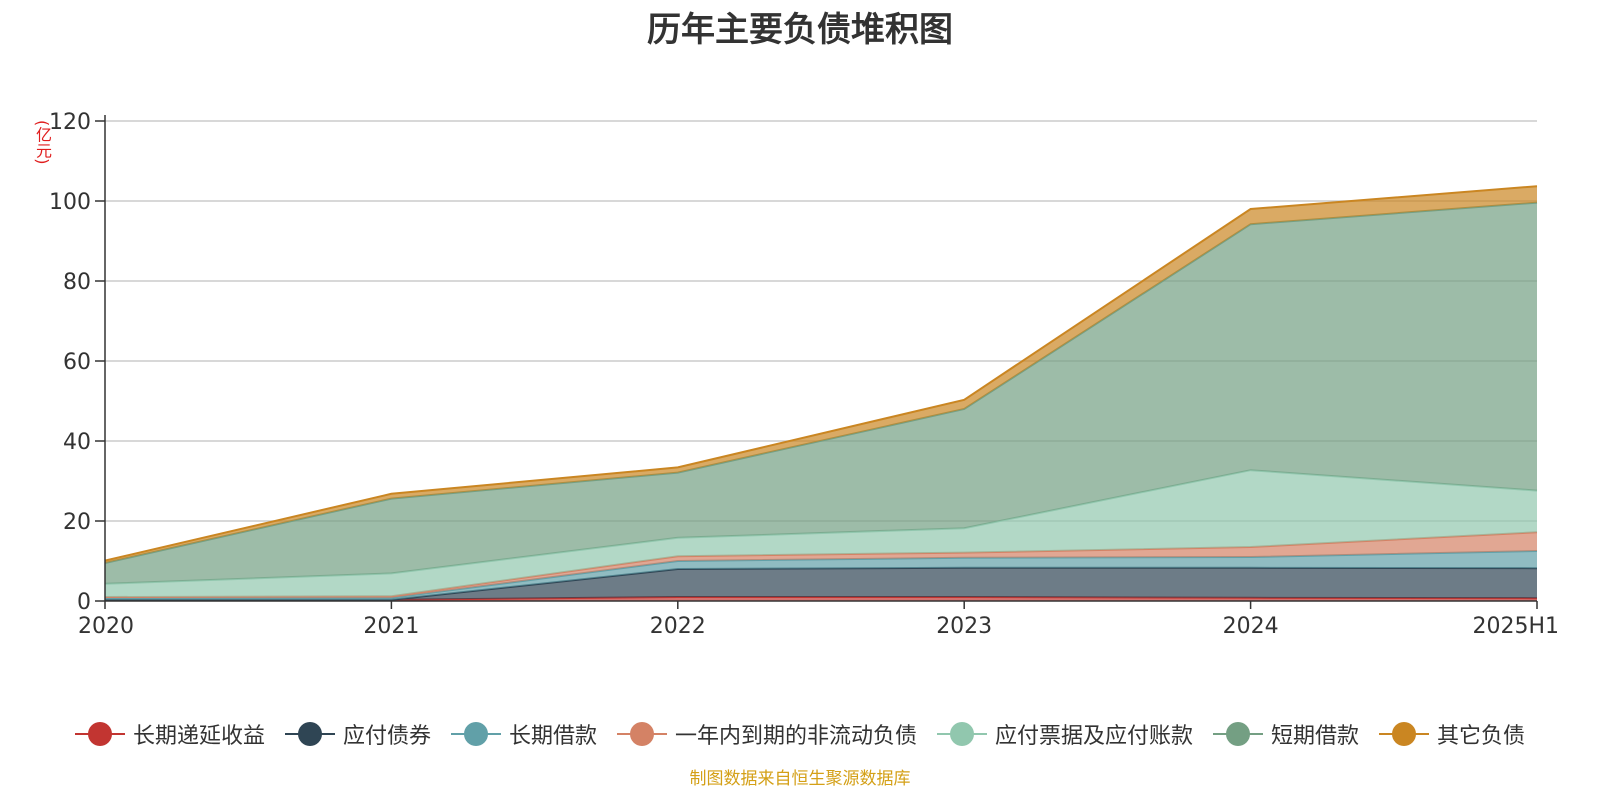 The height and width of the screenshot is (800, 1600). I want to click on y-tick-label: 120, so click(70, 122).